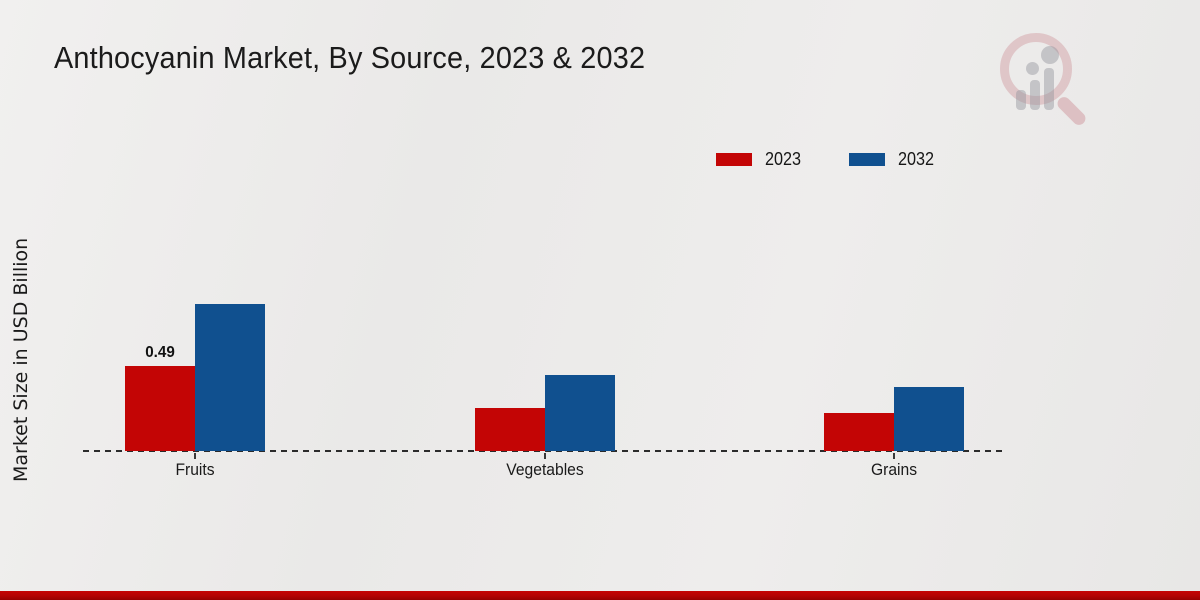 This screenshot has height=600, width=1200. I want to click on magnifier-handle-icon, so click(1071, 111).